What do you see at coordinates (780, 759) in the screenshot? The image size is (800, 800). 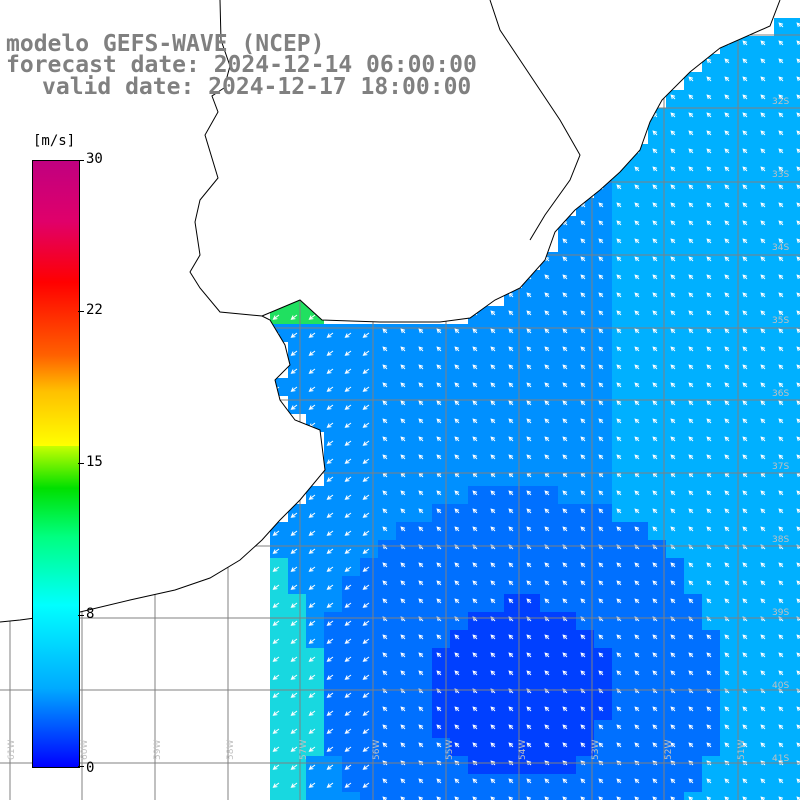 I see `latitude-label: 41S` at bounding box center [780, 759].